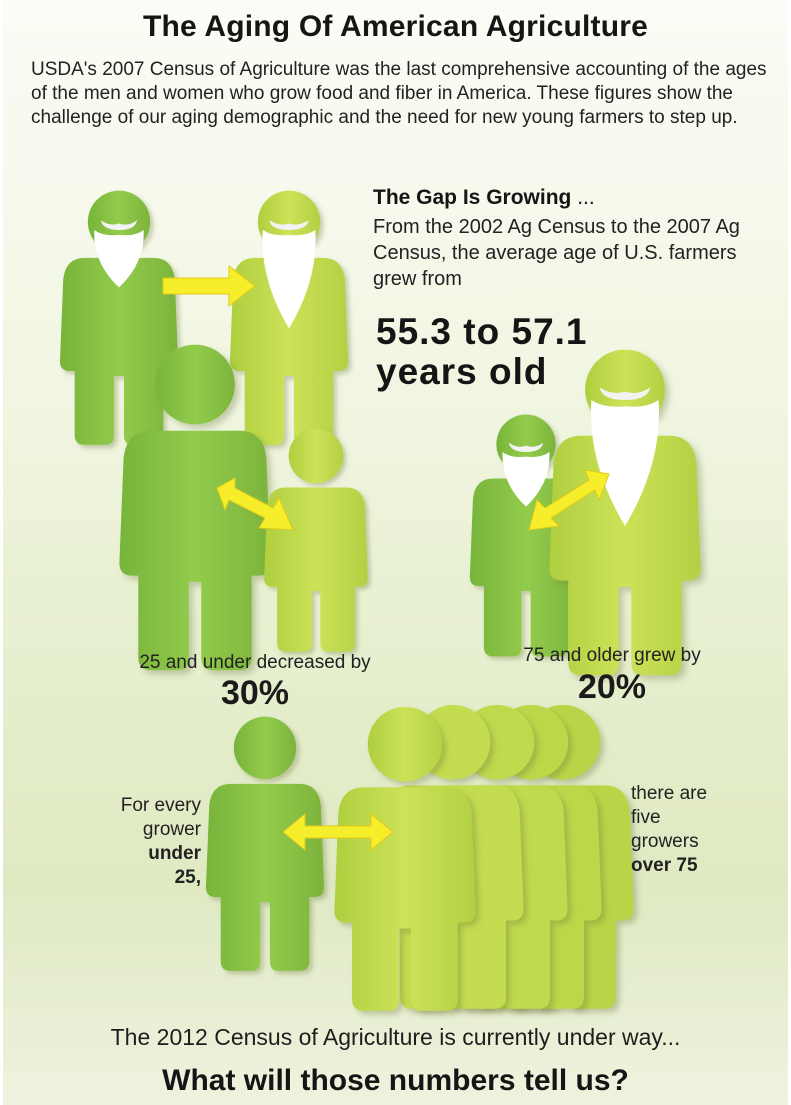  What do you see at coordinates (665, 841) in the screenshot?
I see `ratio-right-line: growers` at bounding box center [665, 841].